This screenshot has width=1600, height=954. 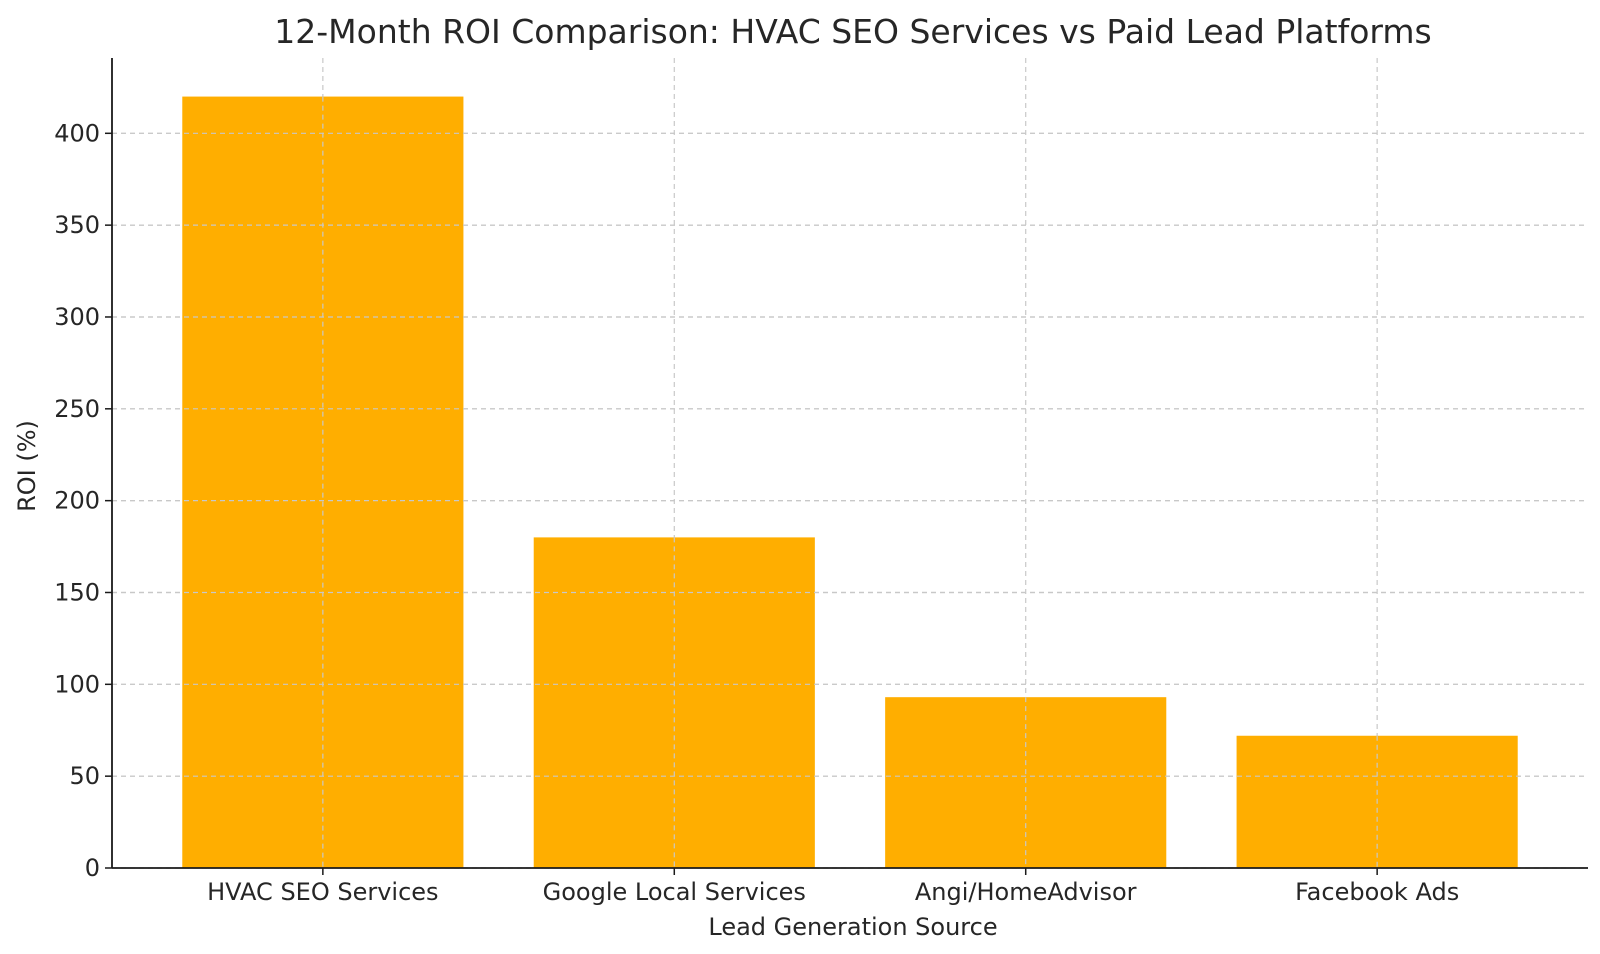 What do you see at coordinates (84, 776) in the screenshot?
I see `y-tick-label: 50` at bounding box center [84, 776].